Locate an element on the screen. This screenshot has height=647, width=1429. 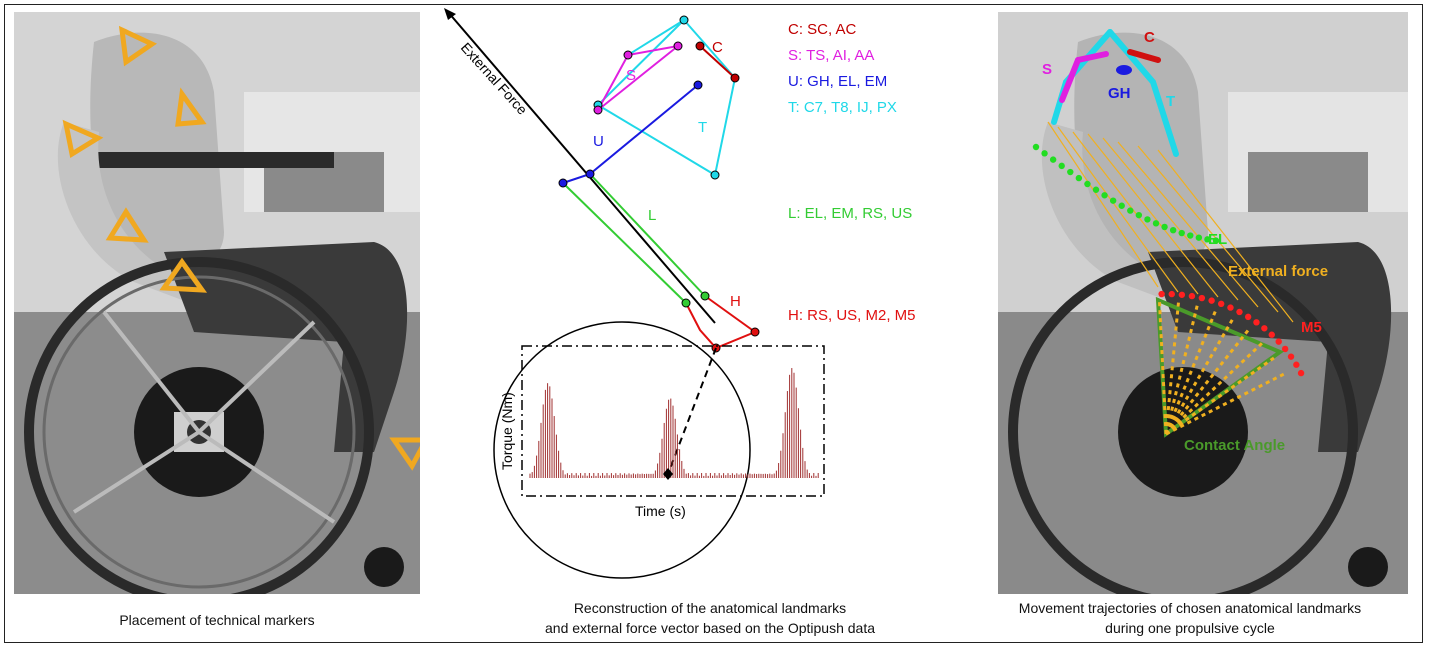
external-force-lines is located at coordinates (1170, 222).